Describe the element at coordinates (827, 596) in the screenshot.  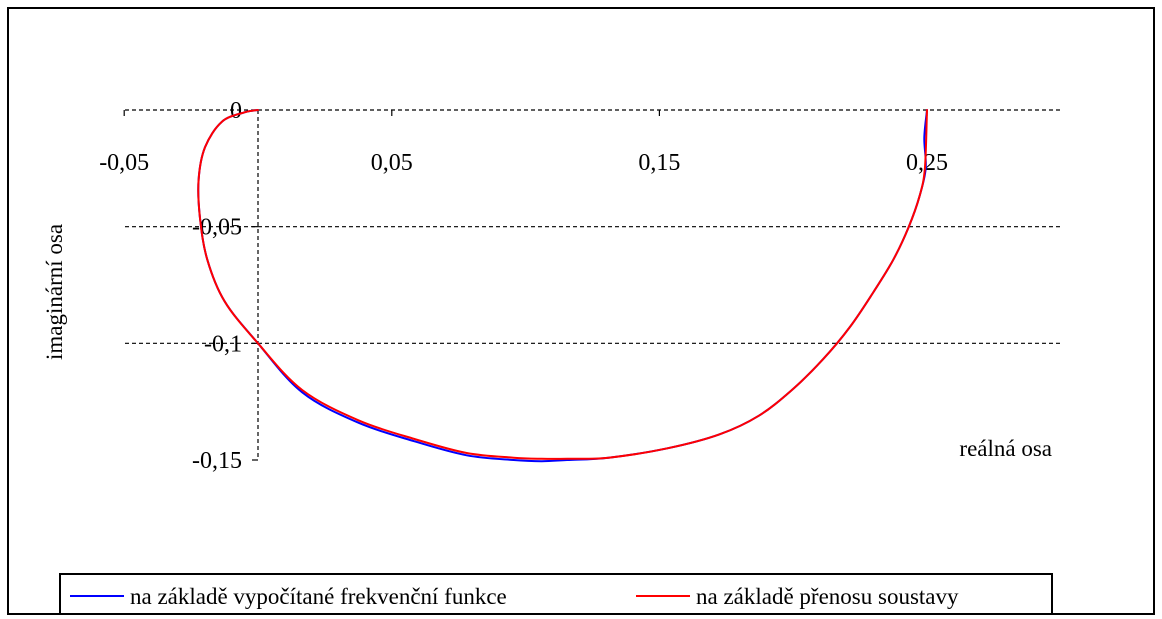
I see `legend-label-transfer: na základě přenosu soustavy` at that location.